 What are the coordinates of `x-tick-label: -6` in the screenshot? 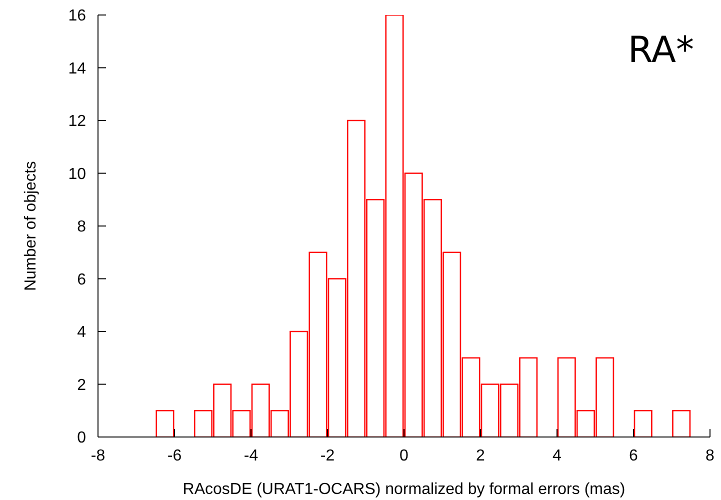 It's located at (174, 455).